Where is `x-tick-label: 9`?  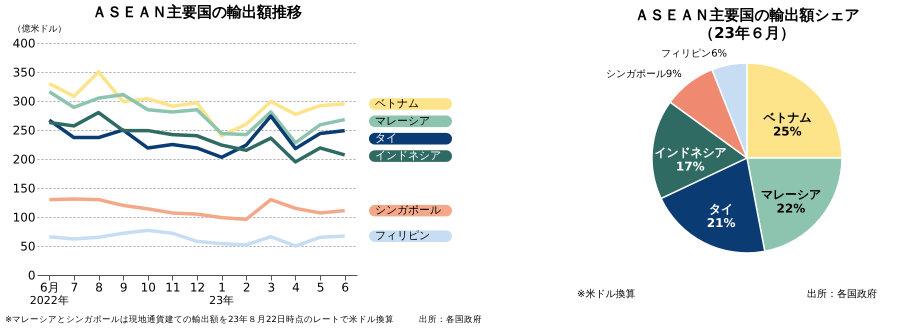 x-tick-label: 9 is located at coordinates (124, 287).